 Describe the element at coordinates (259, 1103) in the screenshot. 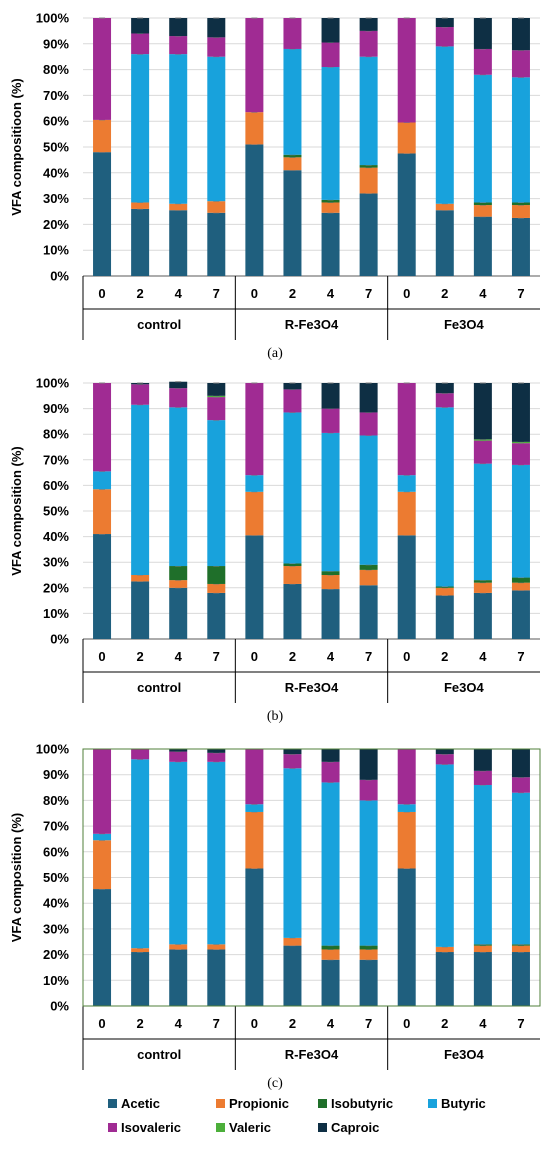

I see `legend-label: Propionic` at that location.